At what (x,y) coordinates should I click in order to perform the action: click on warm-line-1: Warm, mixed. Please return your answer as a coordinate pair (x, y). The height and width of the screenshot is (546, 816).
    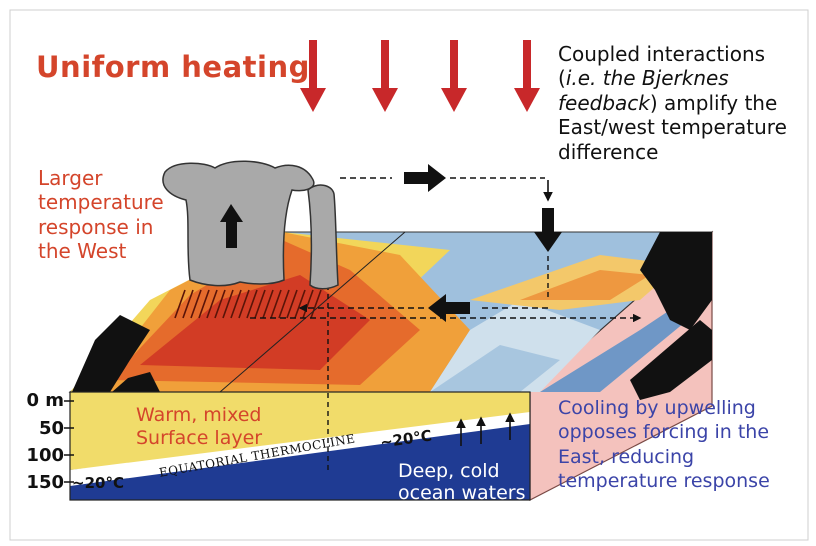
    Looking at the image, I should click on (199, 415).